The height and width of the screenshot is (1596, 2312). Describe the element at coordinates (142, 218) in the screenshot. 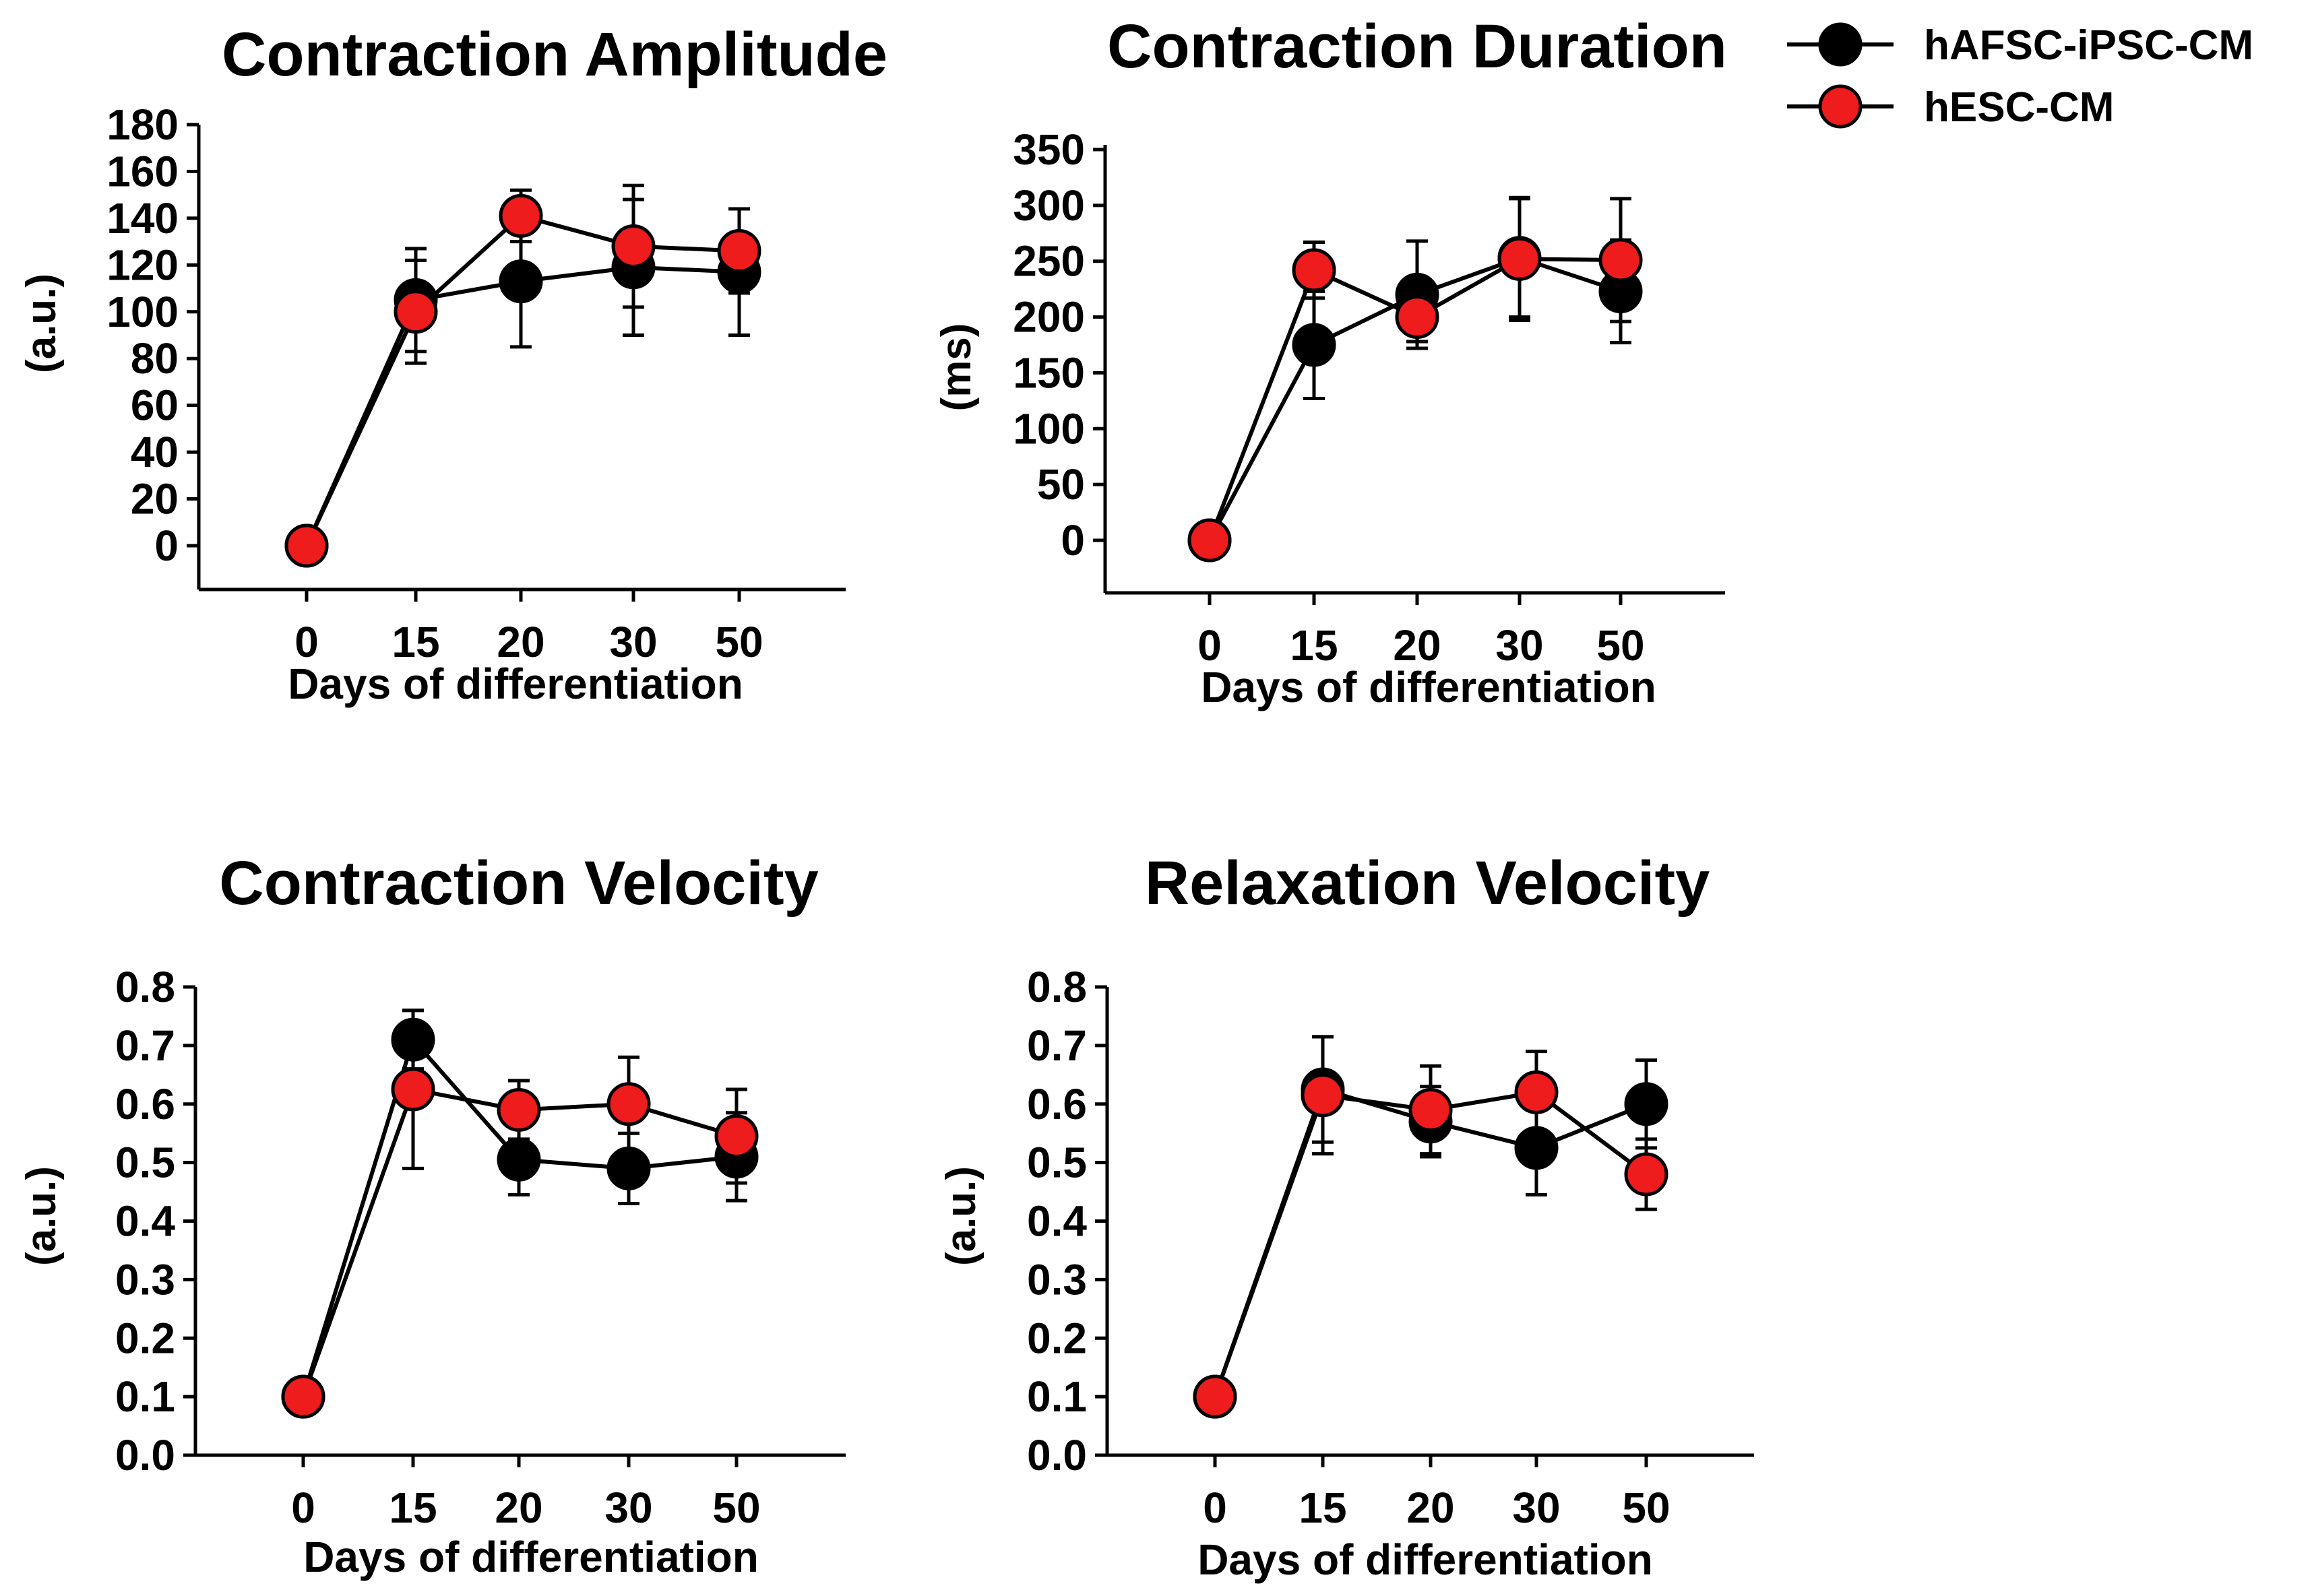

I see `y-tick-label: 140` at that location.